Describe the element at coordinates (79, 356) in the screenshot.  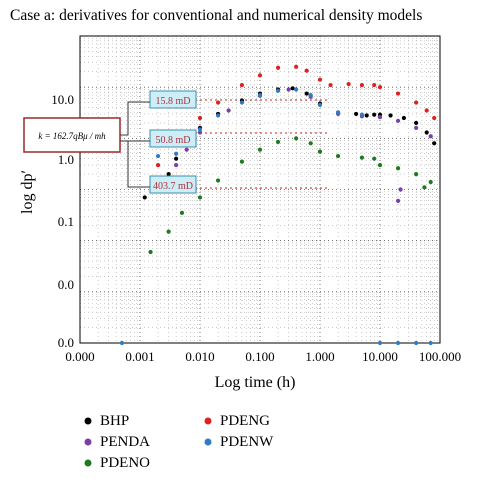
I see `x-tick-label: 0.000` at that location.